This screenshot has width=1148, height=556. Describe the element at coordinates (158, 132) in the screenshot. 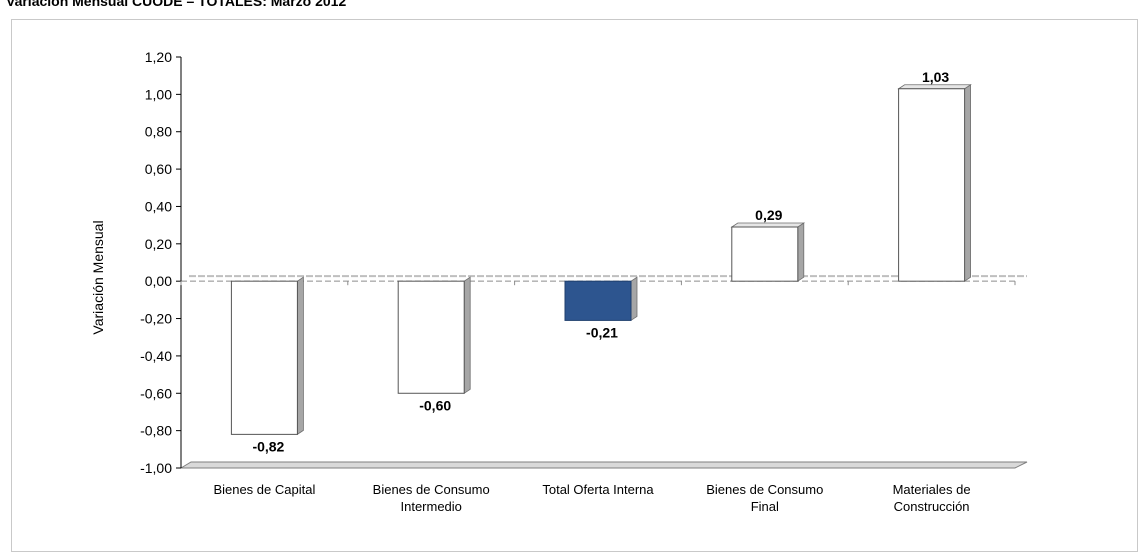

I see `y-tick-label: 0,80` at that location.